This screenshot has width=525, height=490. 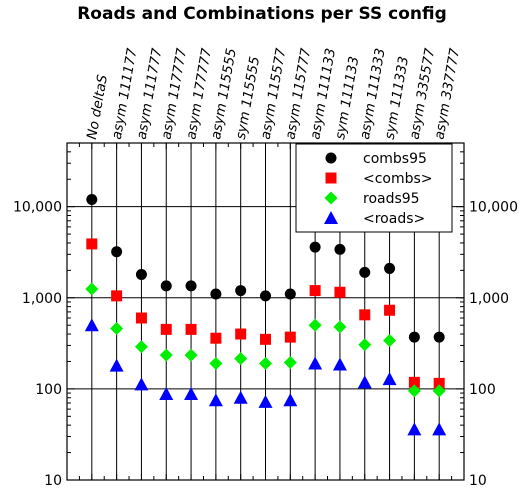 What do you see at coordinates (489, 299) in the screenshot?
I see `y-tick-label-right: 1,000` at bounding box center [489, 299].